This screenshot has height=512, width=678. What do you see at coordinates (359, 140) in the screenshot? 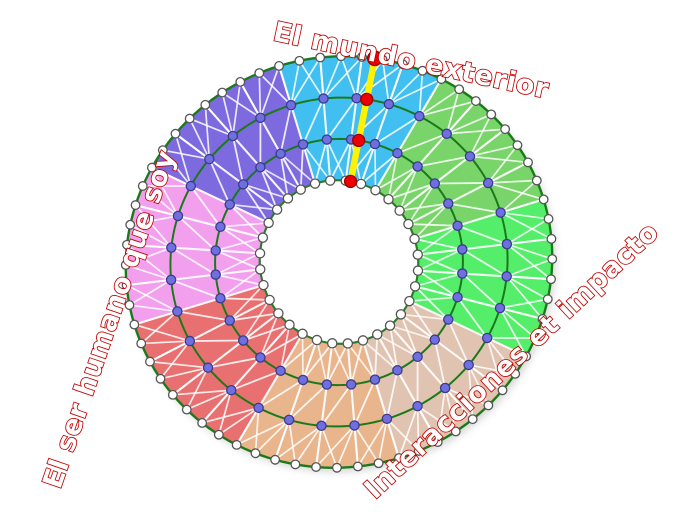
I see `highlight-node` at bounding box center [359, 140].